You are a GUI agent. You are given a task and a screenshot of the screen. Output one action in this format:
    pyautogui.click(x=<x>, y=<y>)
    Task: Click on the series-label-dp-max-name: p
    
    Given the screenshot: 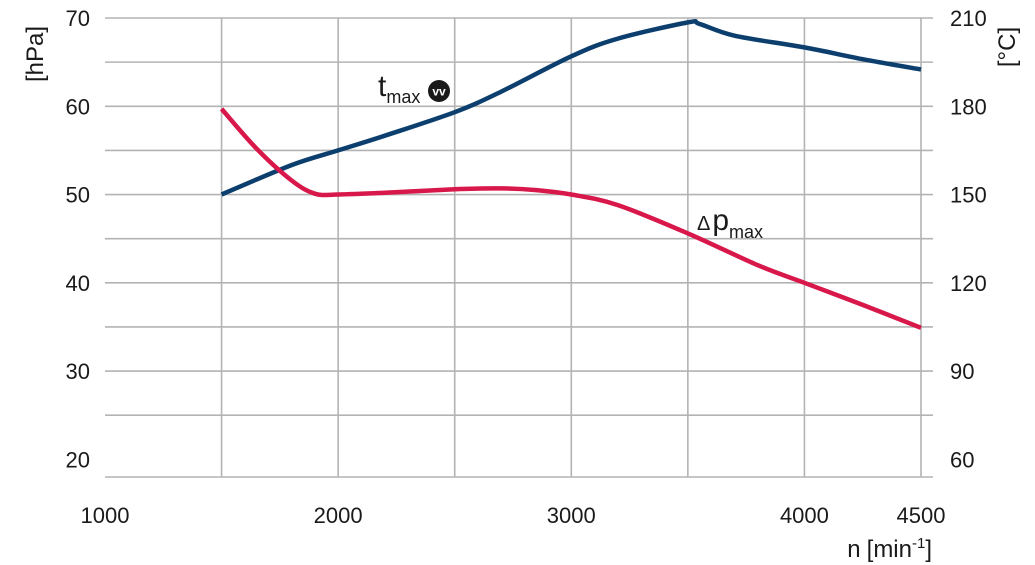 What is the action you would take?
    pyautogui.click(x=720, y=220)
    